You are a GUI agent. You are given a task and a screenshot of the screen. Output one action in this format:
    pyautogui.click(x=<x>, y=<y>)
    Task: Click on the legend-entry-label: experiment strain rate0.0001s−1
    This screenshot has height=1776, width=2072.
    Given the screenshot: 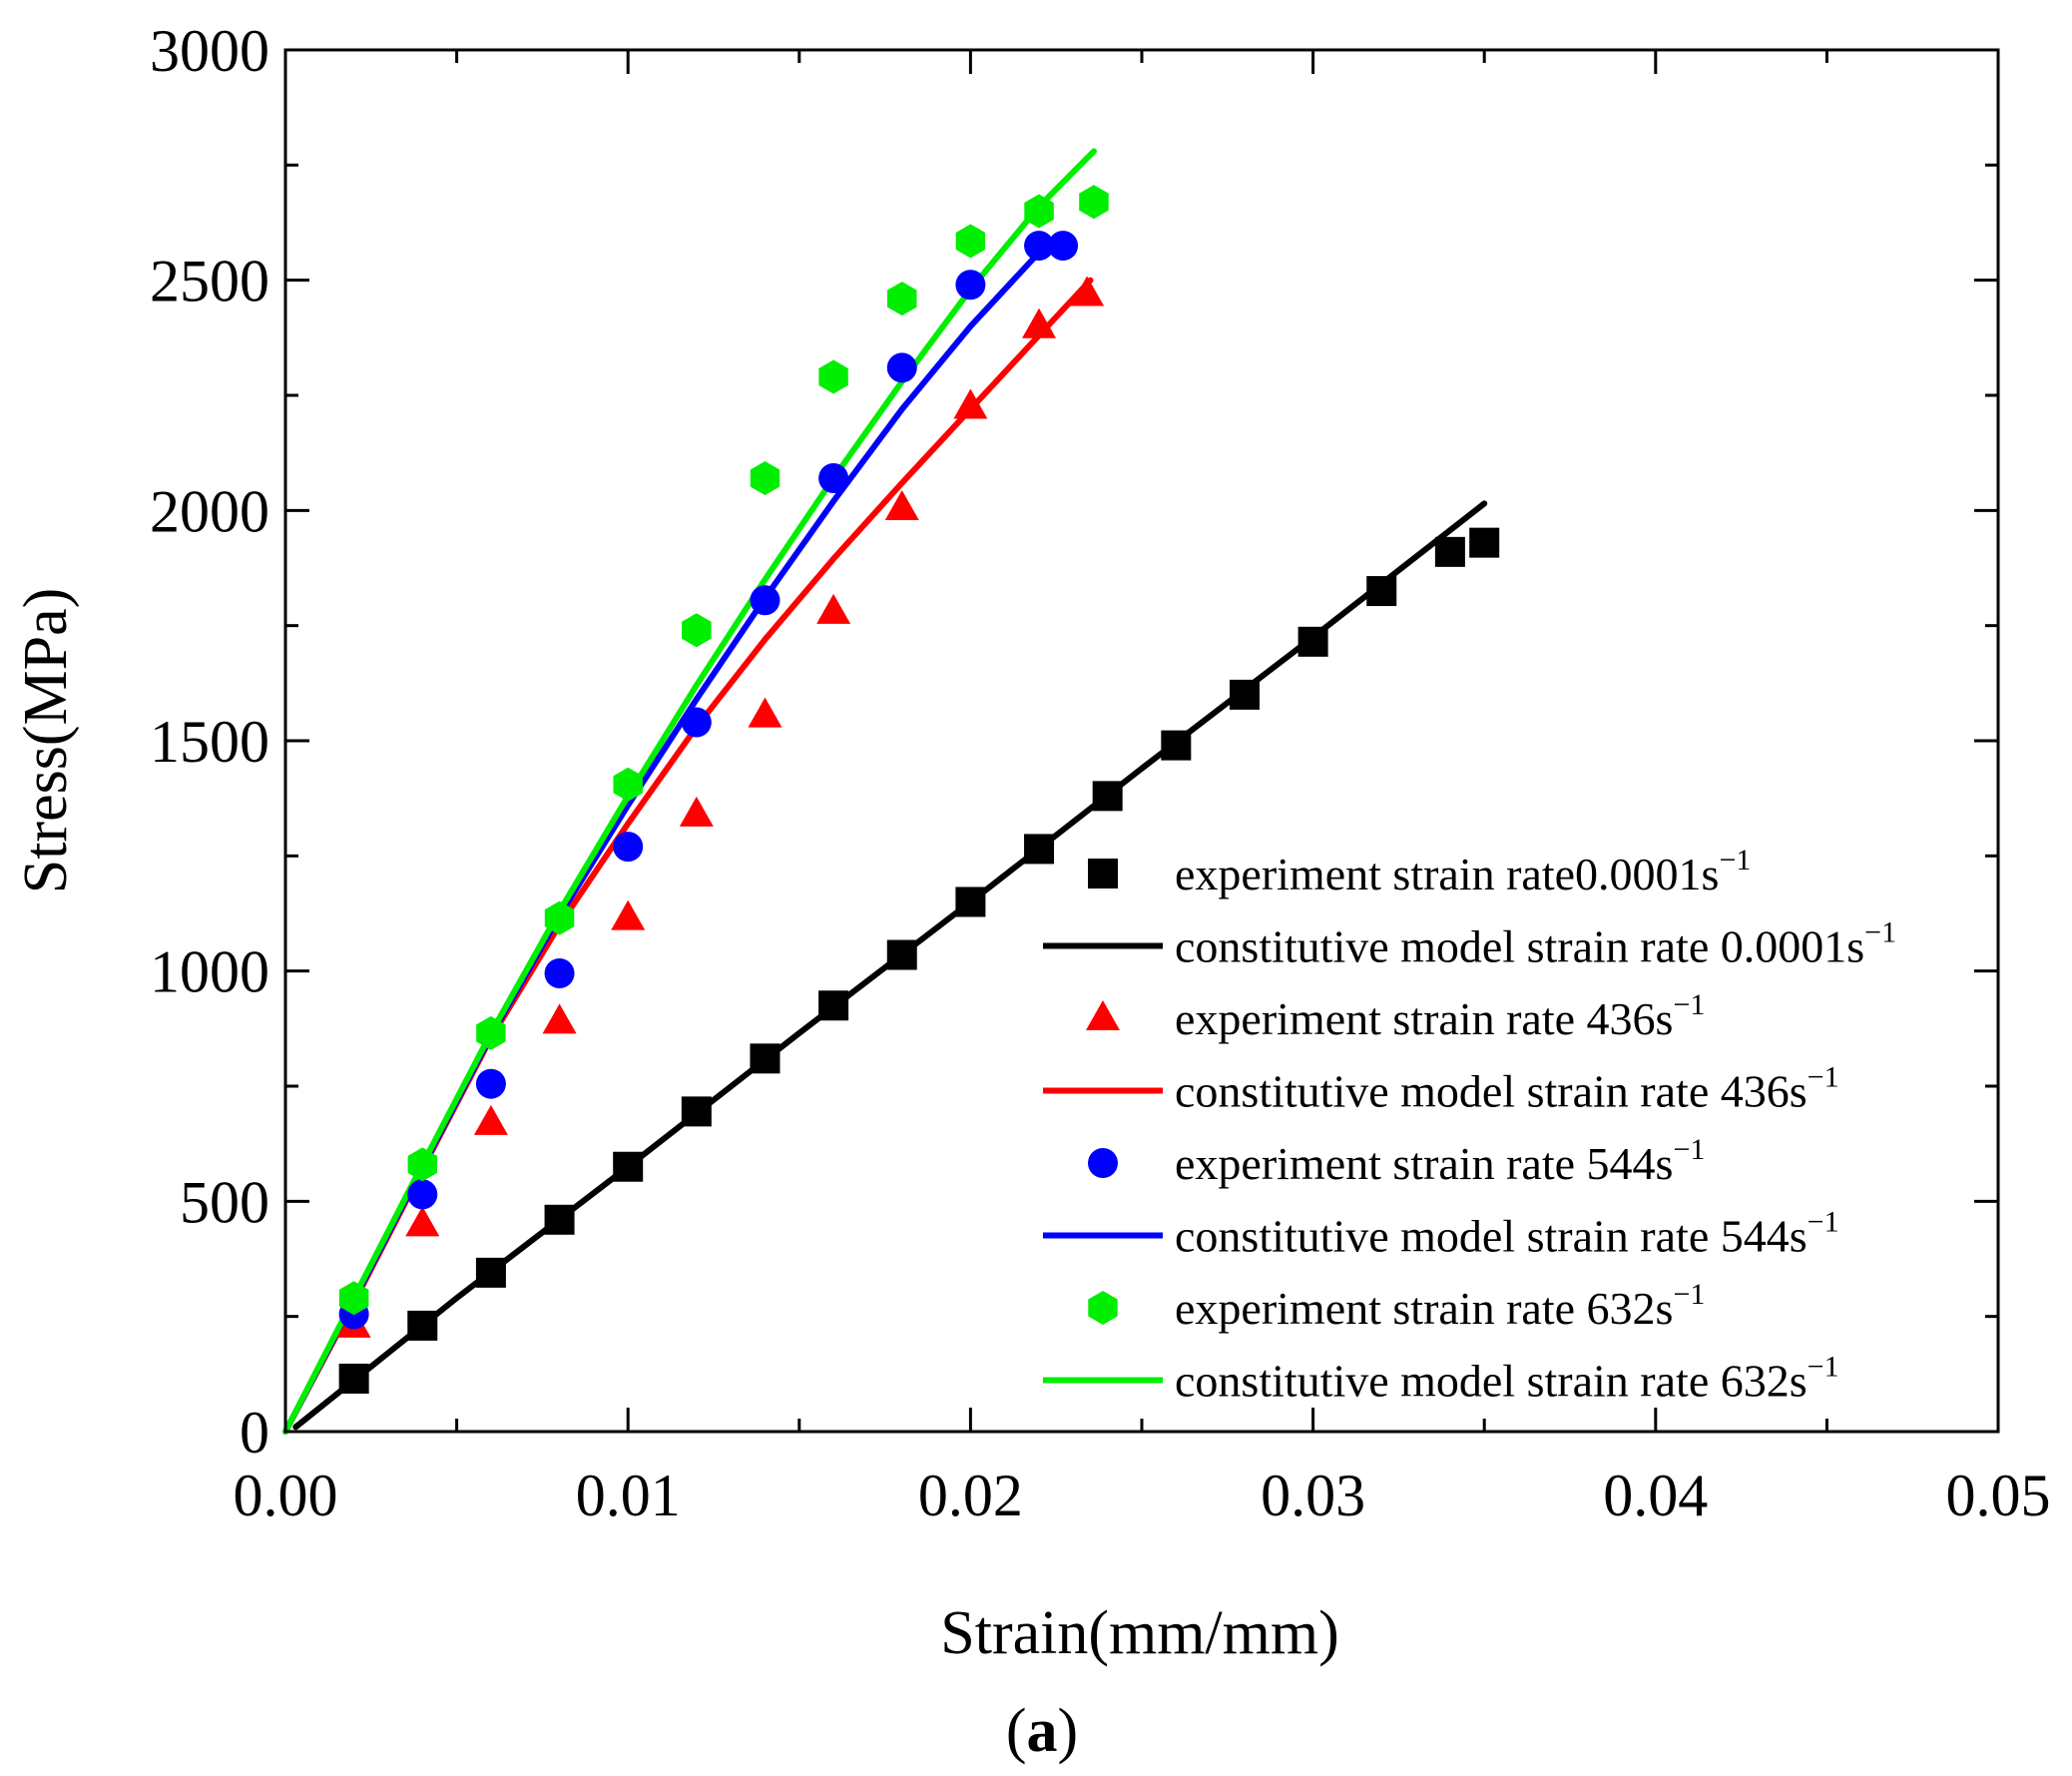 What is the action you would take?
    pyautogui.click(x=1463, y=872)
    